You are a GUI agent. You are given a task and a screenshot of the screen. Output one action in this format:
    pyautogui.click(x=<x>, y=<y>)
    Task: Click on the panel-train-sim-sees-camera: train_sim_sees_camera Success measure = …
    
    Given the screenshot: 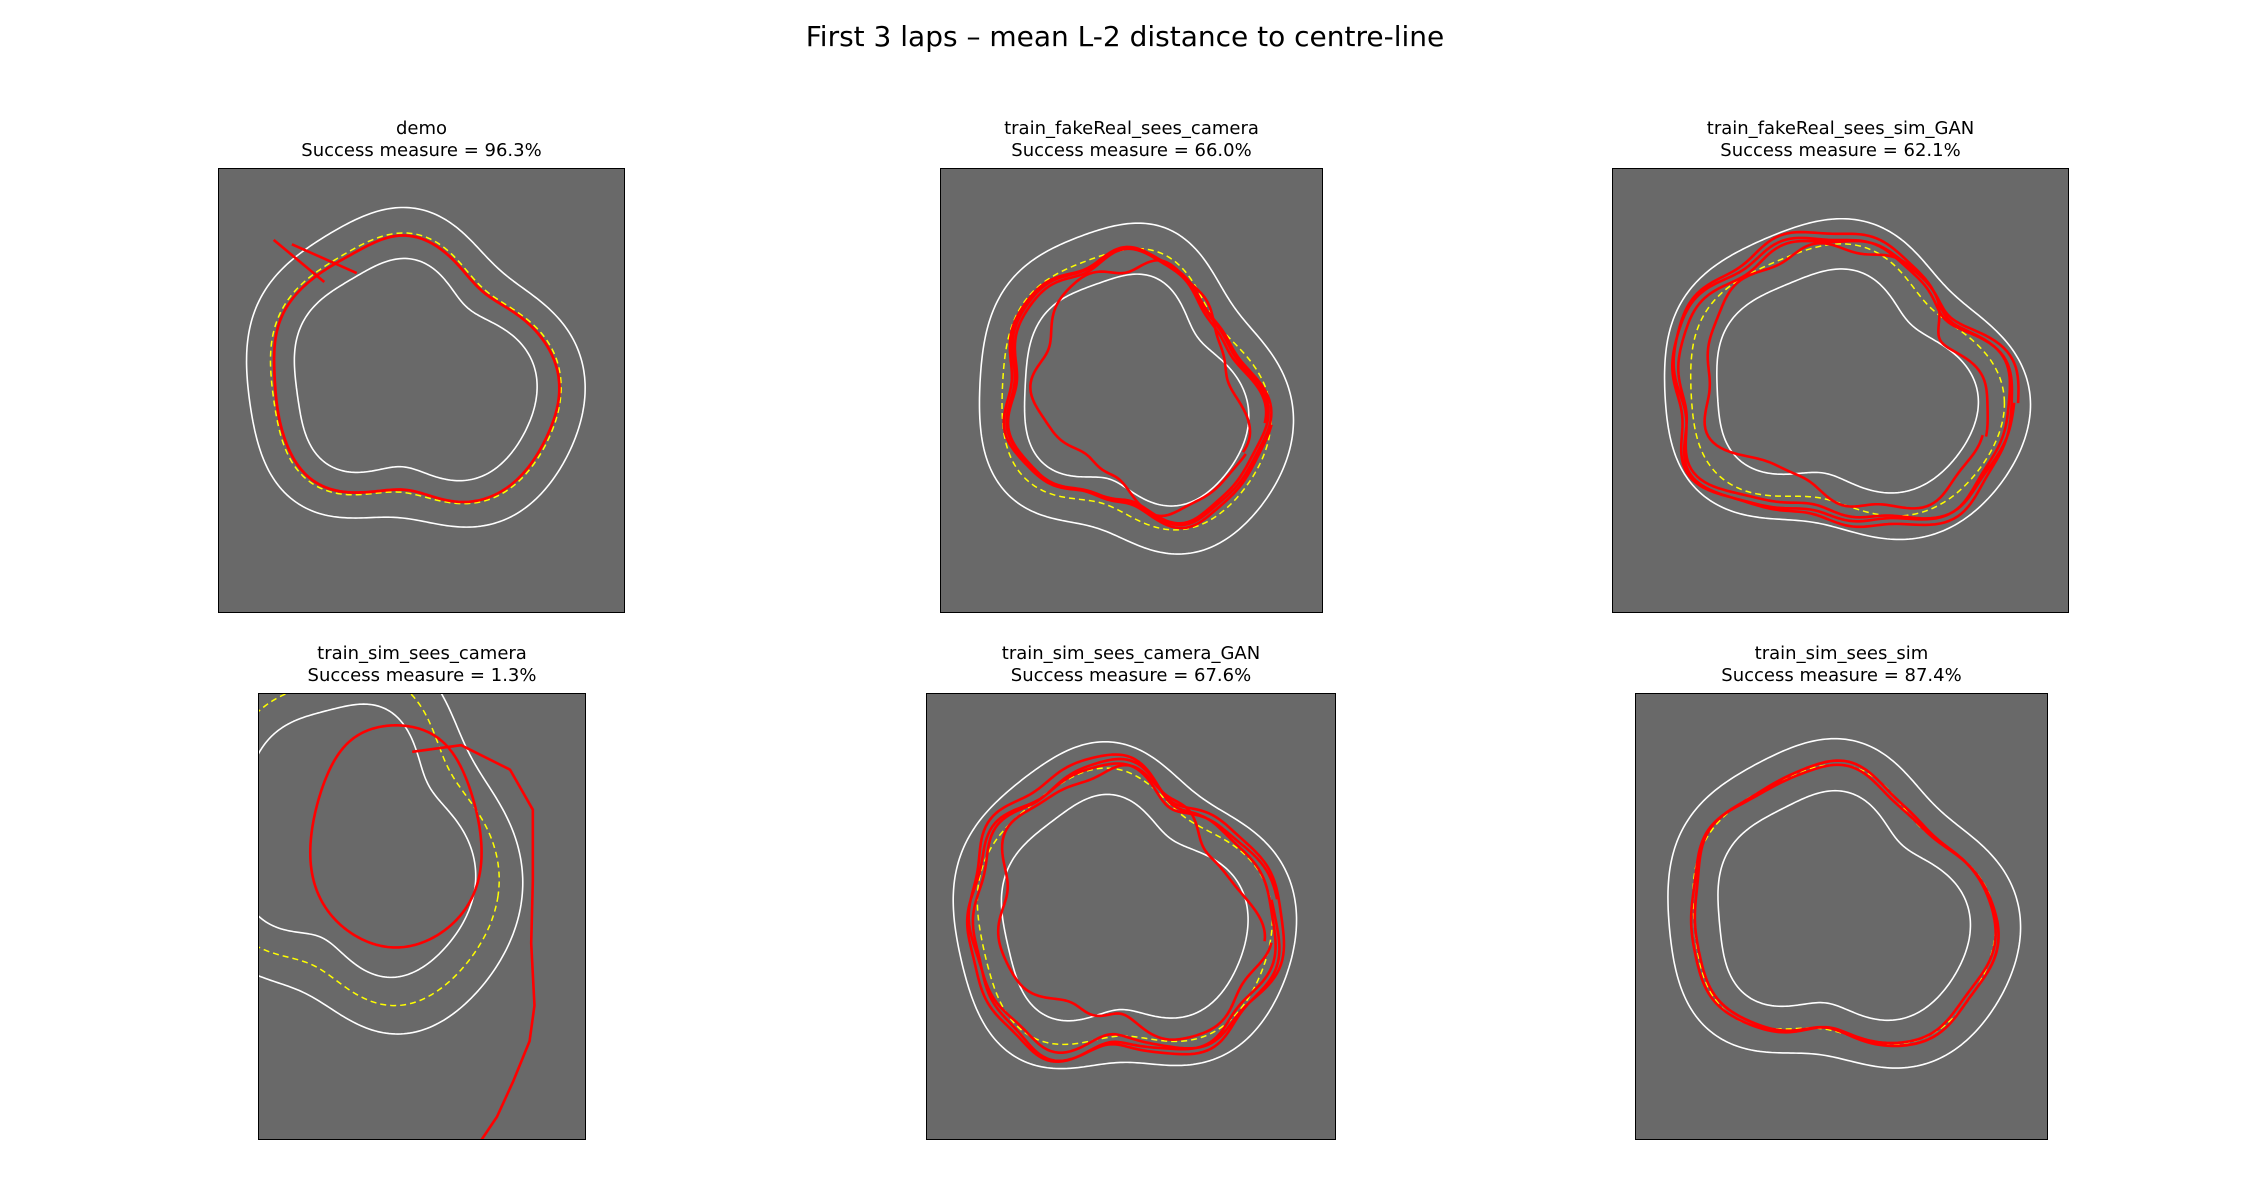 What is the action you would take?
    pyautogui.click(x=422, y=893)
    